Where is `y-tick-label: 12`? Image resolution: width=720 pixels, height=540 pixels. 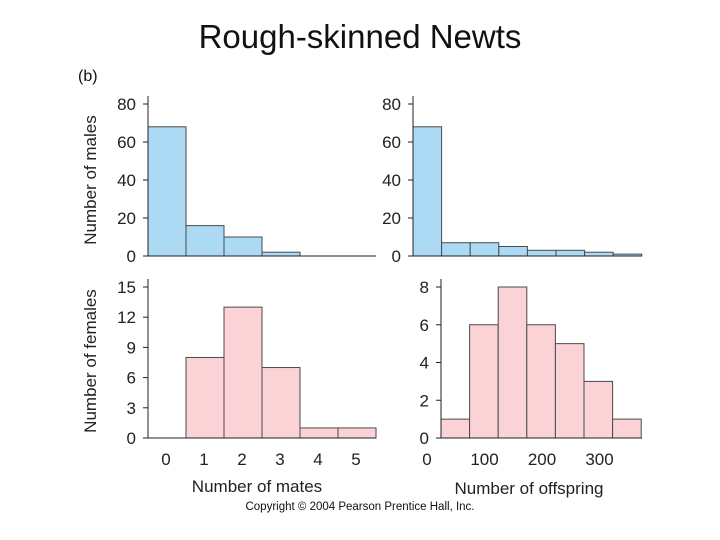
y-tick-label: 12 is located at coordinates (126, 317).